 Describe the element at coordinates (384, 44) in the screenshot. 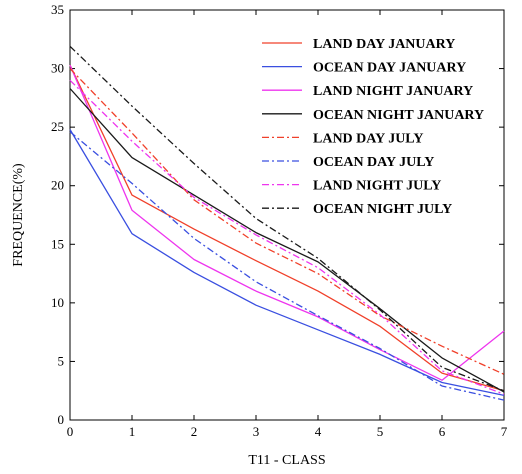

I see `legend-label: LAND DAY JANUARY` at that location.